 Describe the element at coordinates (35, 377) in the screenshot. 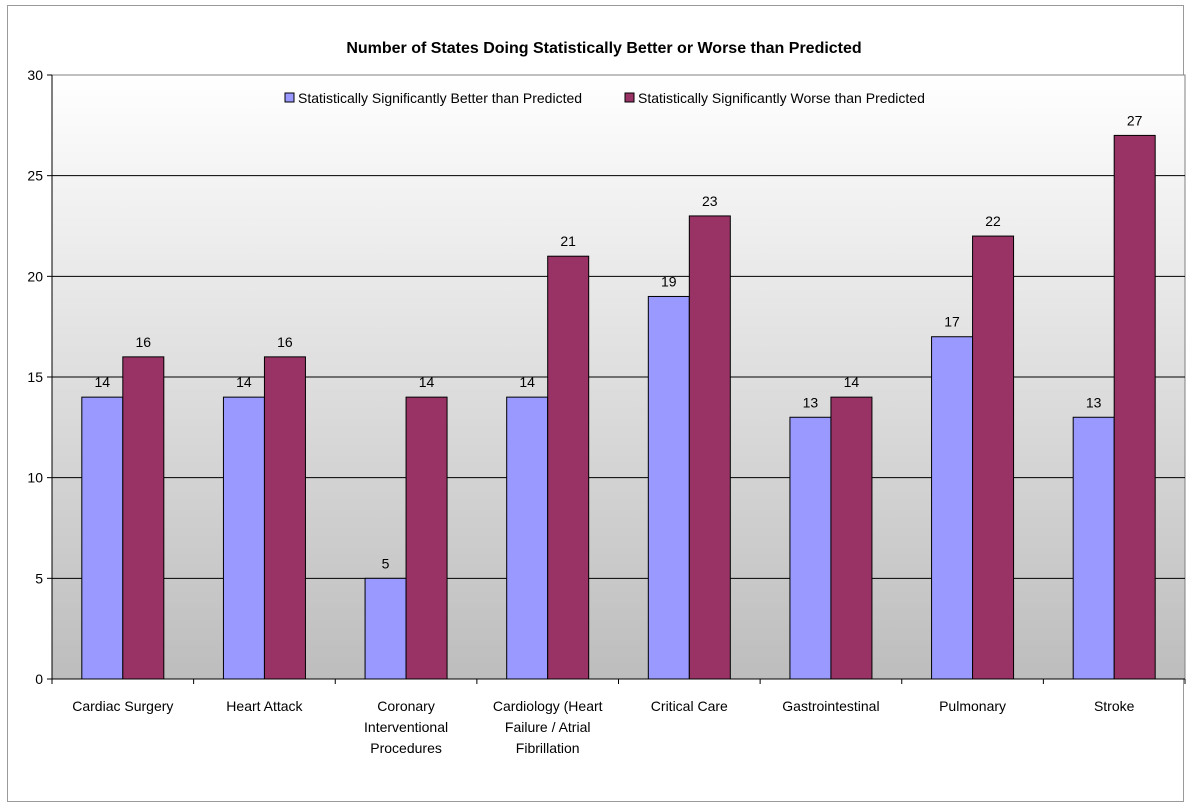

I see `y-tick-label: 15` at that location.